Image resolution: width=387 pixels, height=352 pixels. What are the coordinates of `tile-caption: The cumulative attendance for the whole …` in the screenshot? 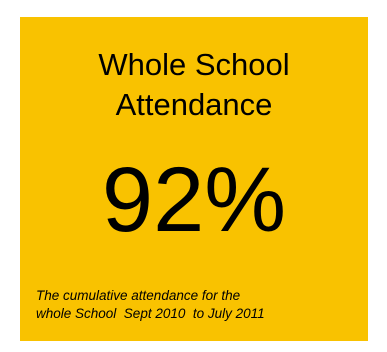 It's located at (201, 305).